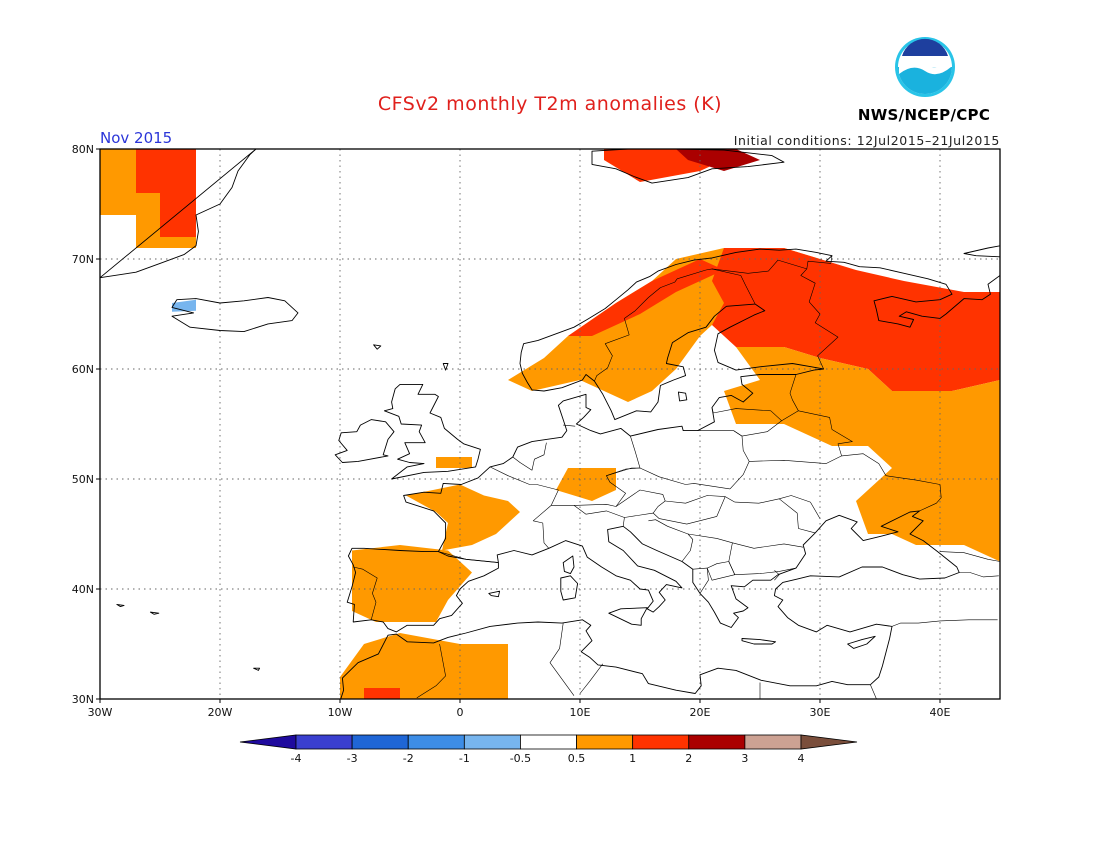 The height and width of the screenshot is (850, 1100). What do you see at coordinates (924, 115) in the screenshot?
I see `agency-label: NWS/NCEP/CPC` at bounding box center [924, 115].